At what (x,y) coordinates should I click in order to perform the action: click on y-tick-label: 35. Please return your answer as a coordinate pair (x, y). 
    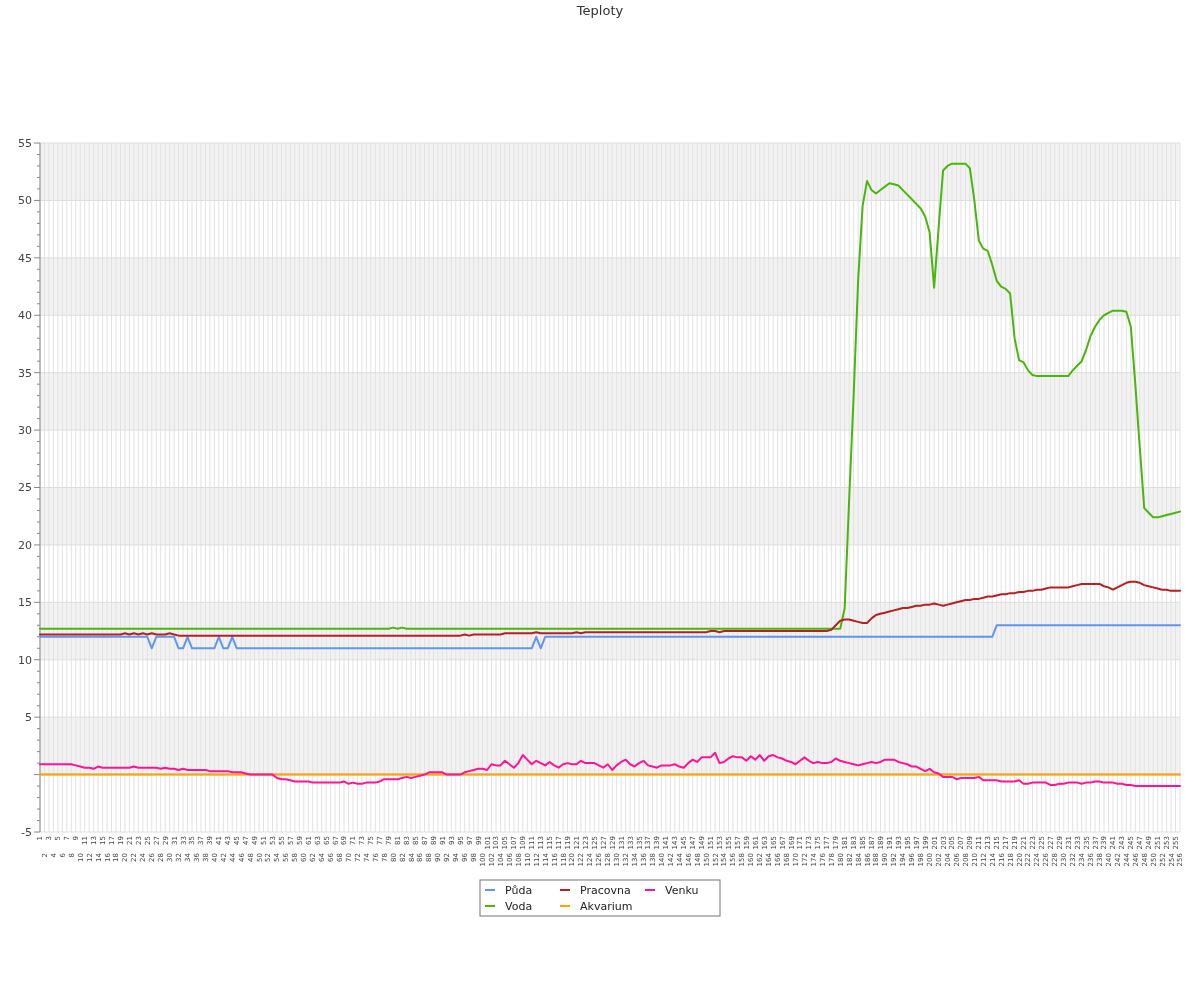
    Looking at the image, I should click on (25, 373).